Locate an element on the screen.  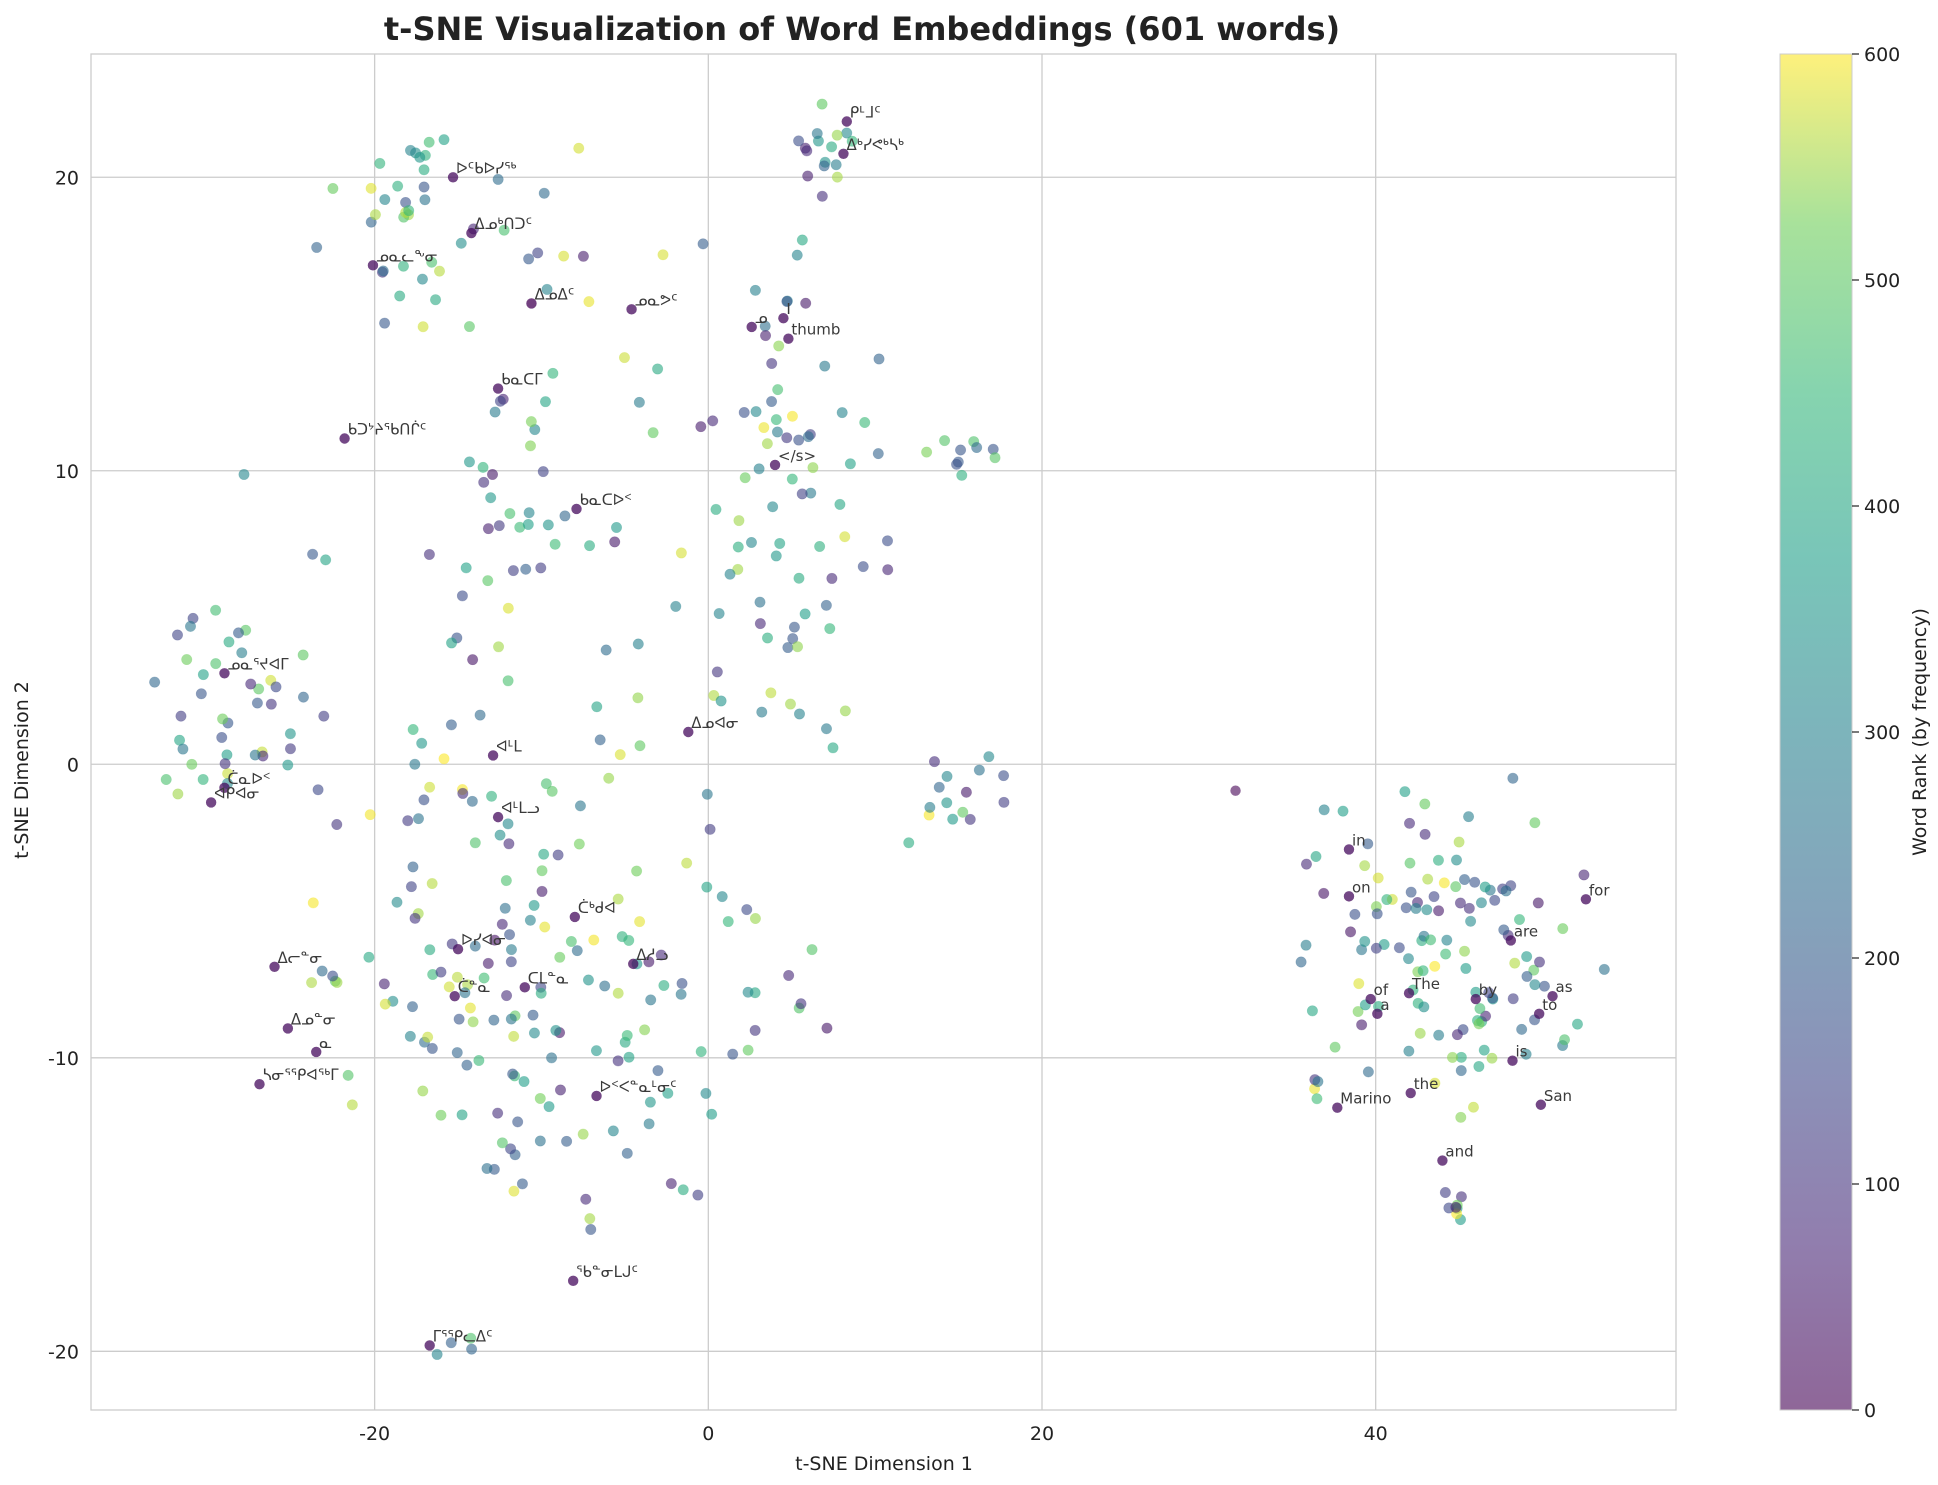
point-annotation: ᐃᓄᒃᑎᑐᑦ is located at coordinates (503, 224).